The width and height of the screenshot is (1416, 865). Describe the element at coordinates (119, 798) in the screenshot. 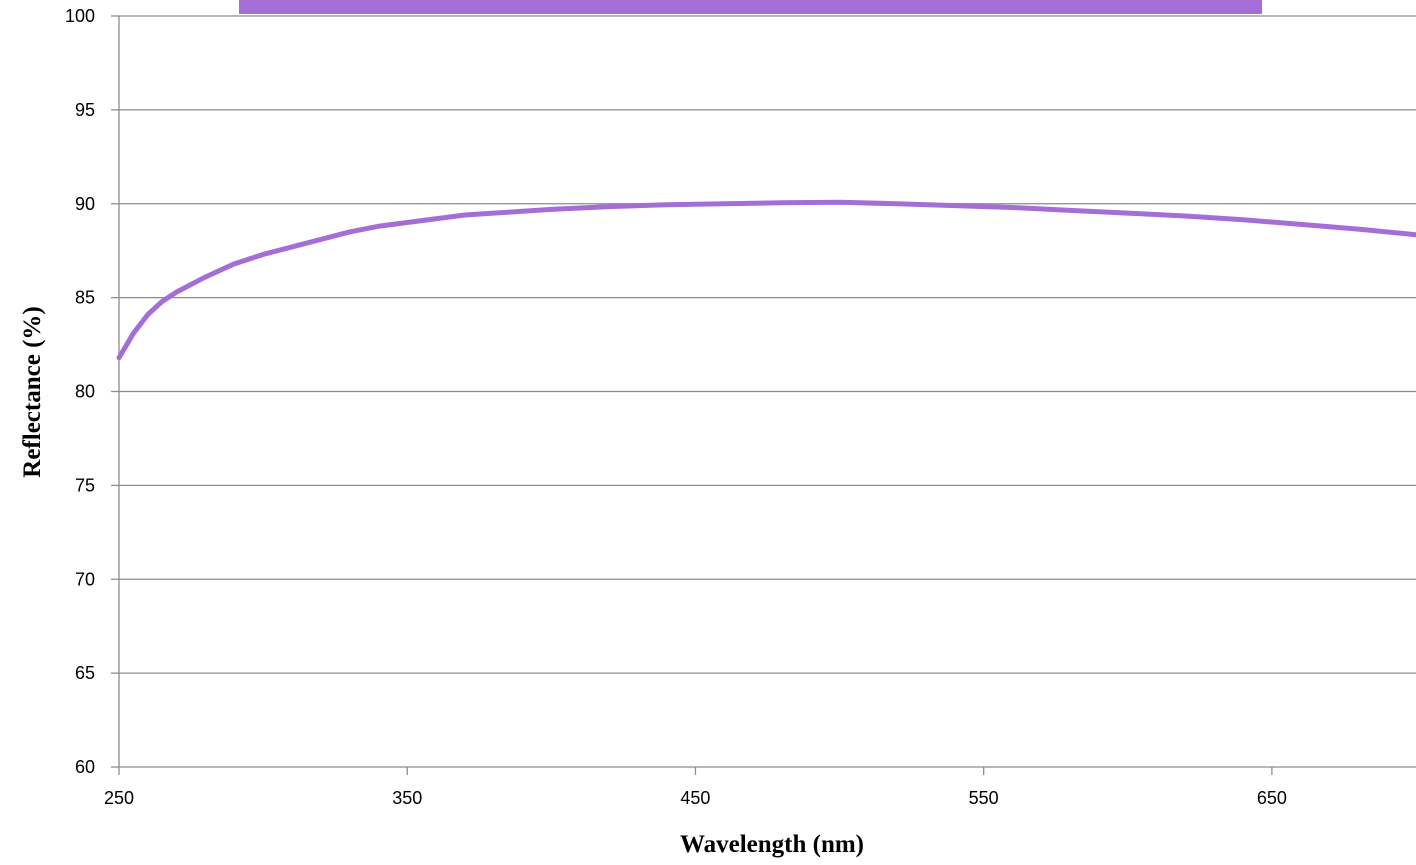

I see `x-tick-label: 250` at that location.